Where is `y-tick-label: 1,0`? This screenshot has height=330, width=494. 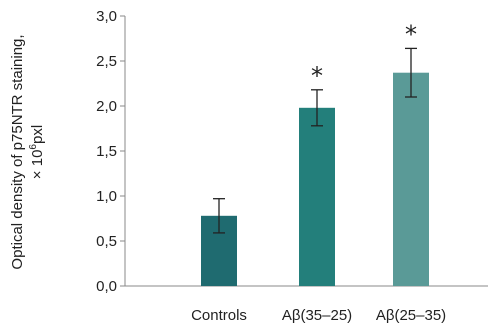
y-tick-label: 1,0 is located at coordinates (106, 196).